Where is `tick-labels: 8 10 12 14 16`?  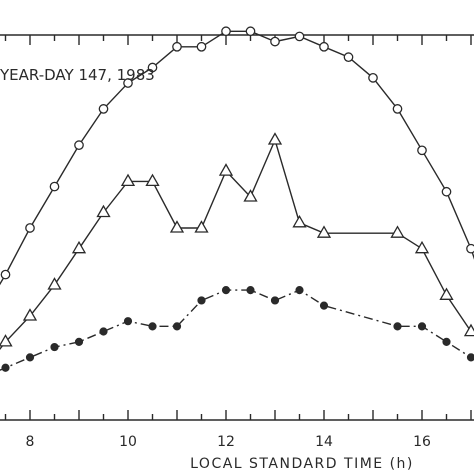
tick-labels: 8 10 12 14 16 is located at coordinates (228, 442).